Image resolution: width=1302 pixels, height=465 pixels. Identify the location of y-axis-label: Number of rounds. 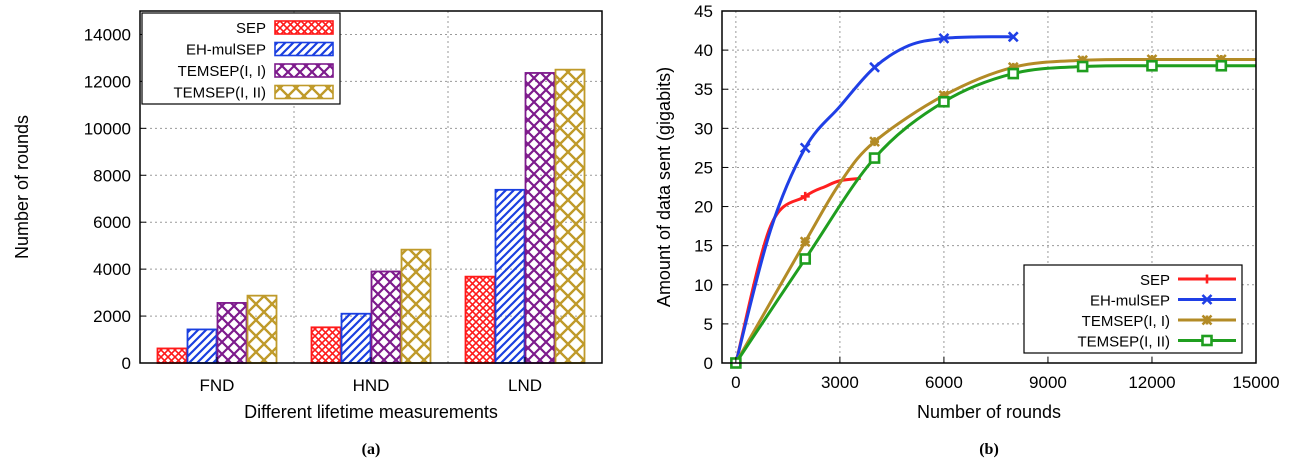
(22, 187).